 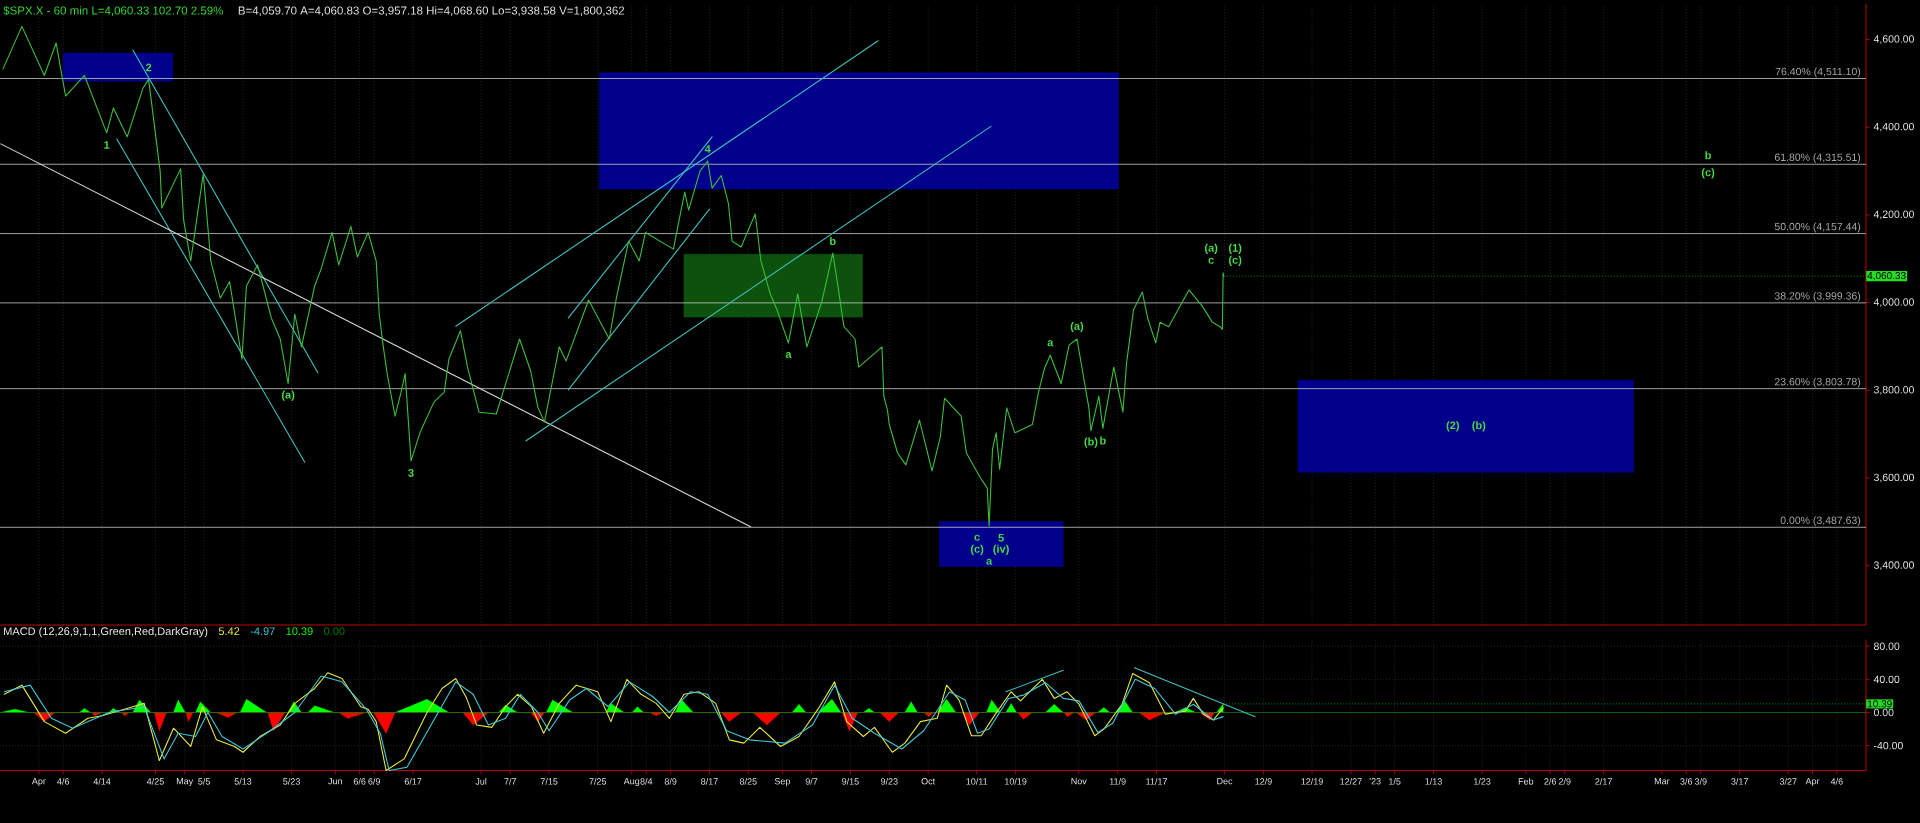 I want to click on ref-line-label: 0.00, so click(x=334, y=631).